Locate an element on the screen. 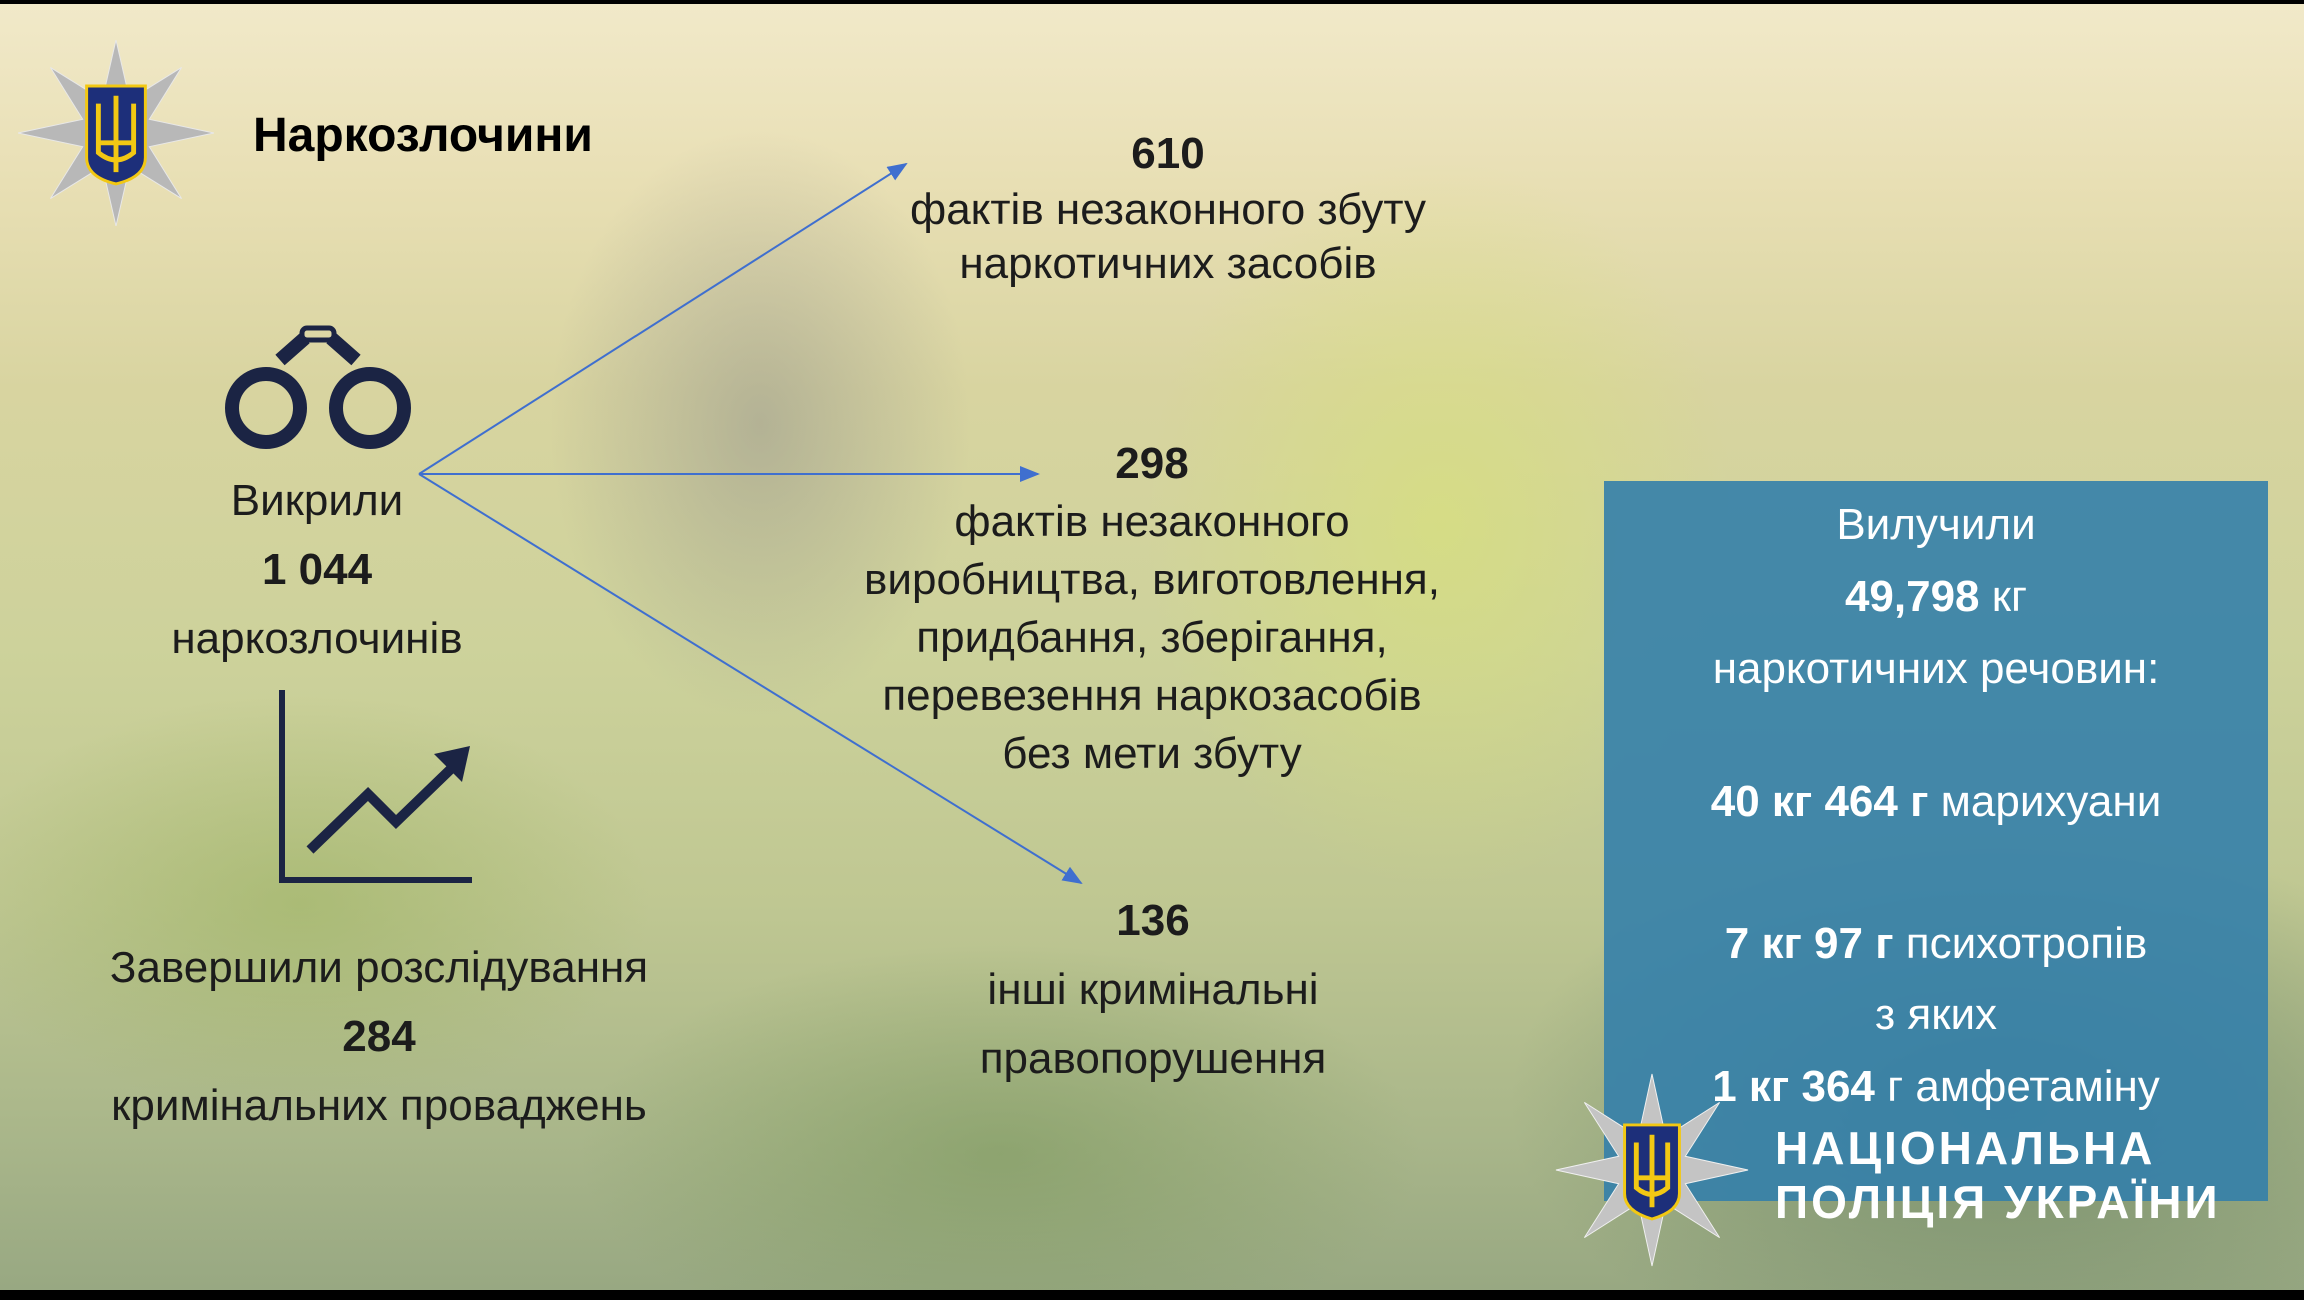  total-unit: кг is located at coordinates (2009, 596).